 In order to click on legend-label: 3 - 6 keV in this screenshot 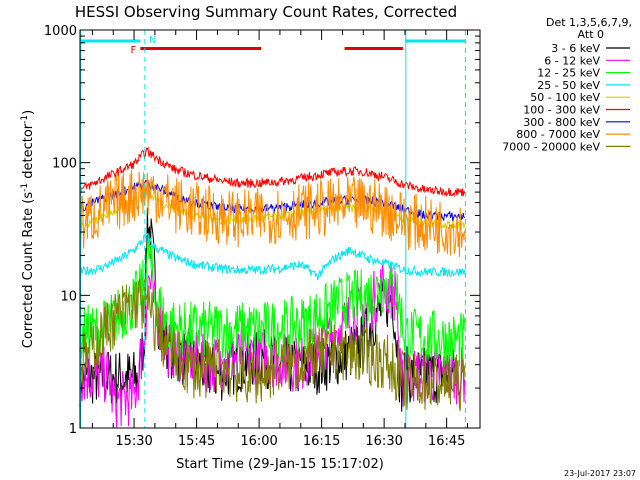, I will do `click(575, 48)`.